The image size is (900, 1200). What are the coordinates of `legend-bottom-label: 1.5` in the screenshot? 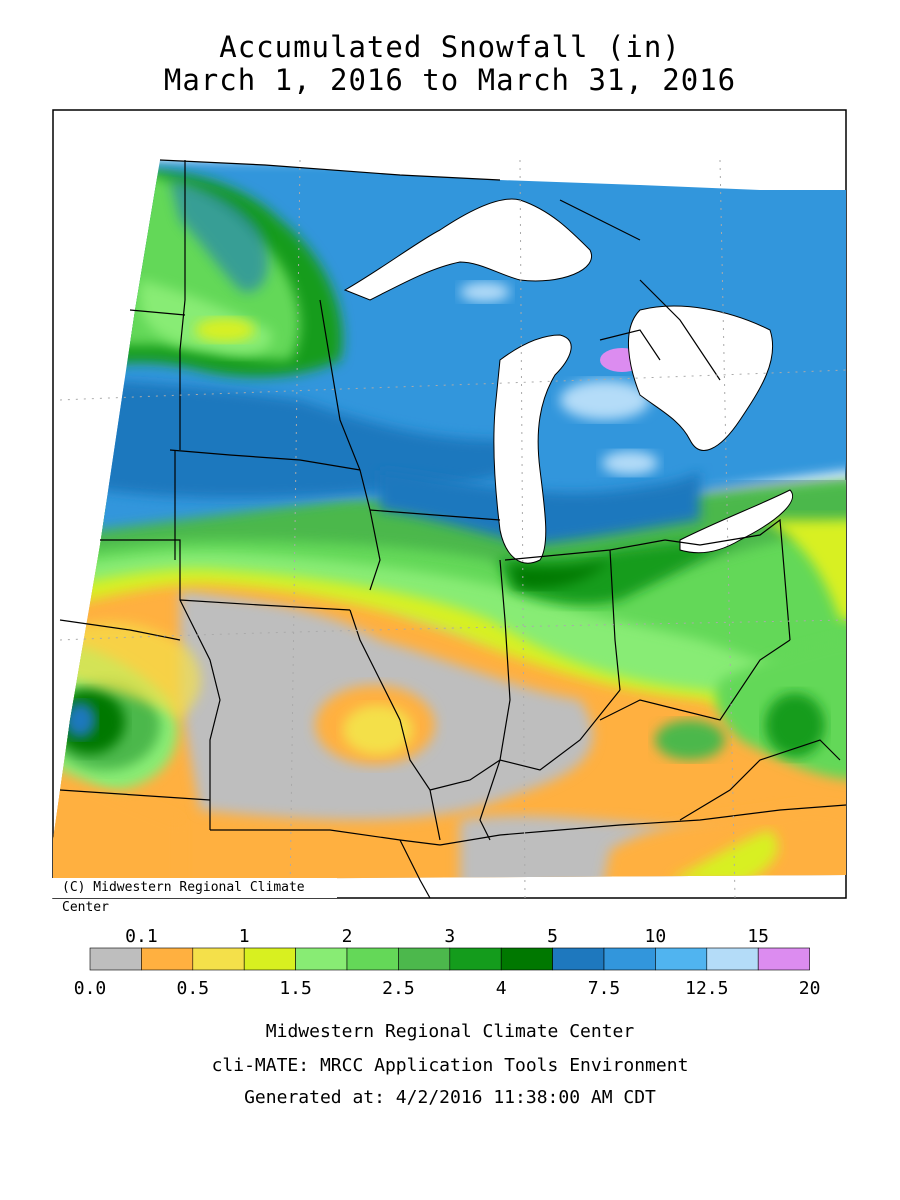 It's located at (295, 988).